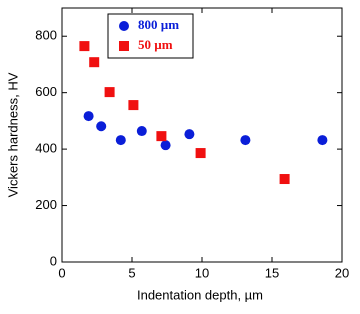 The height and width of the screenshot is (314, 360). I want to click on y-tick-label: 400, so click(46, 148).